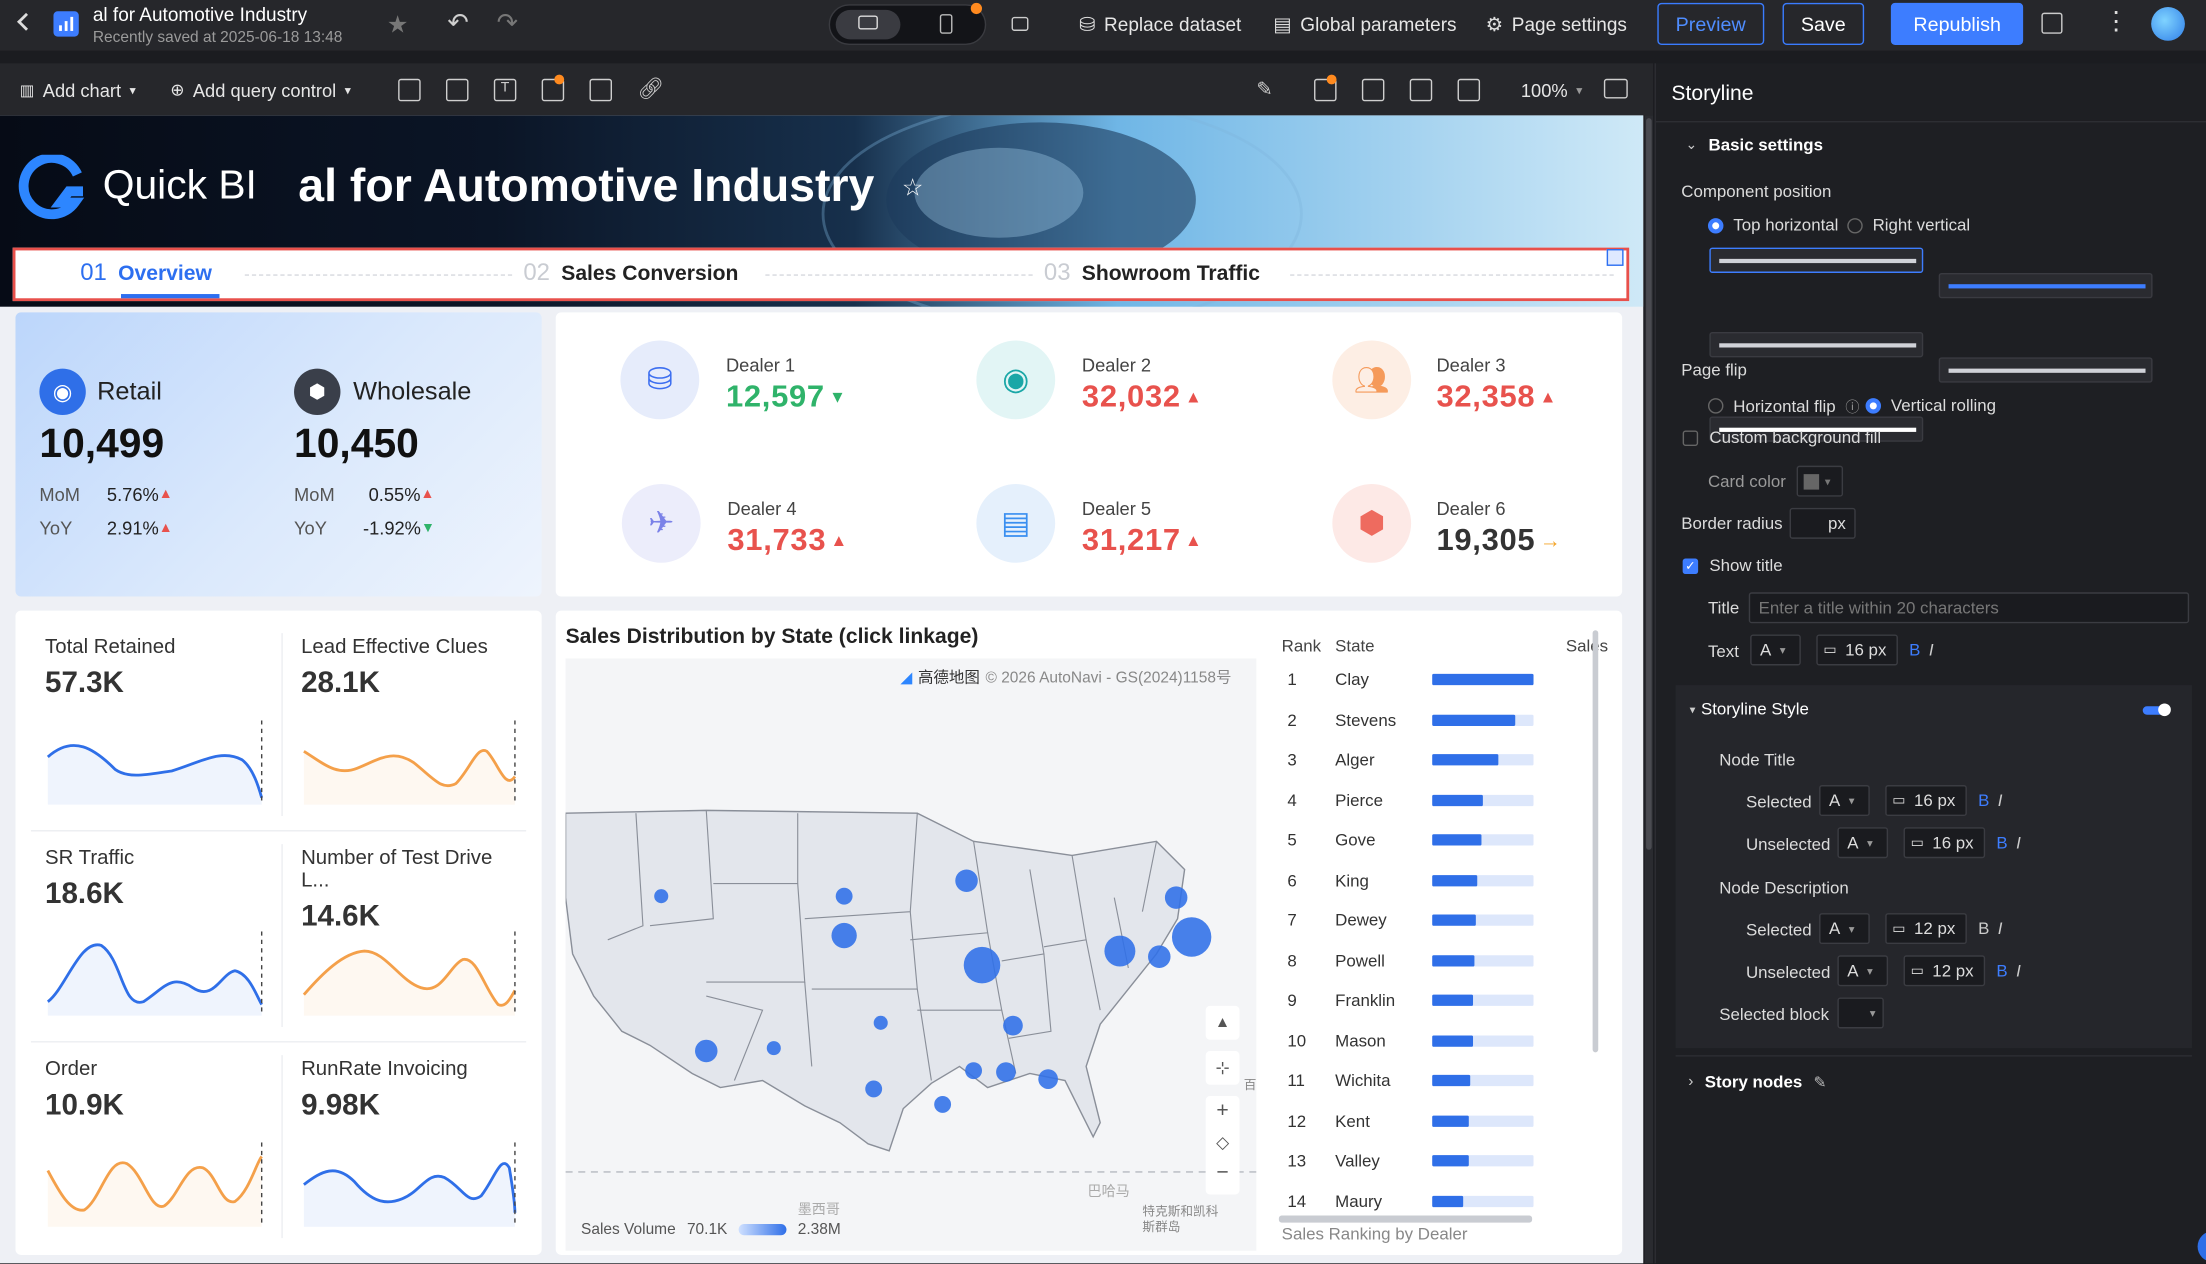 The height and width of the screenshot is (1264, 2206). I want to click on checklist-icon, so click(1469, 90).